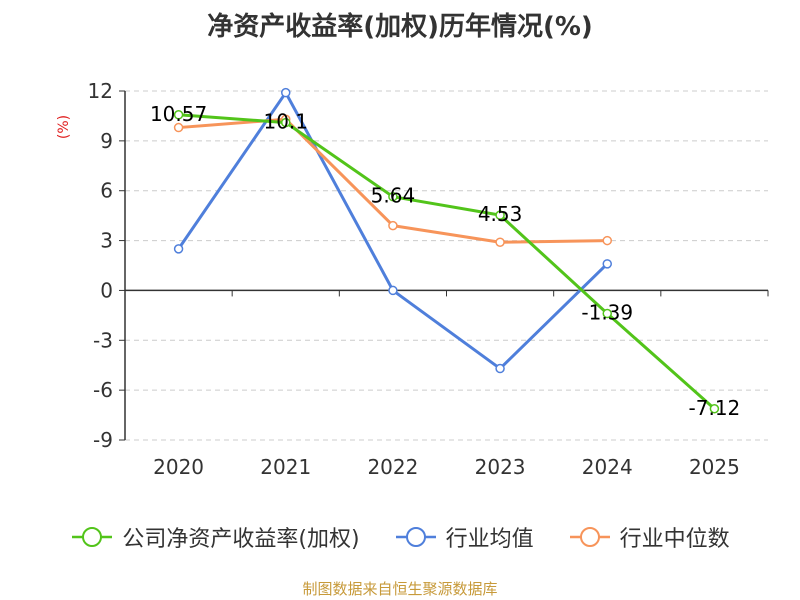 The width and height of the screenshot is (800, 600). I want to click on y-axis-label: (%), so click(64, 127).